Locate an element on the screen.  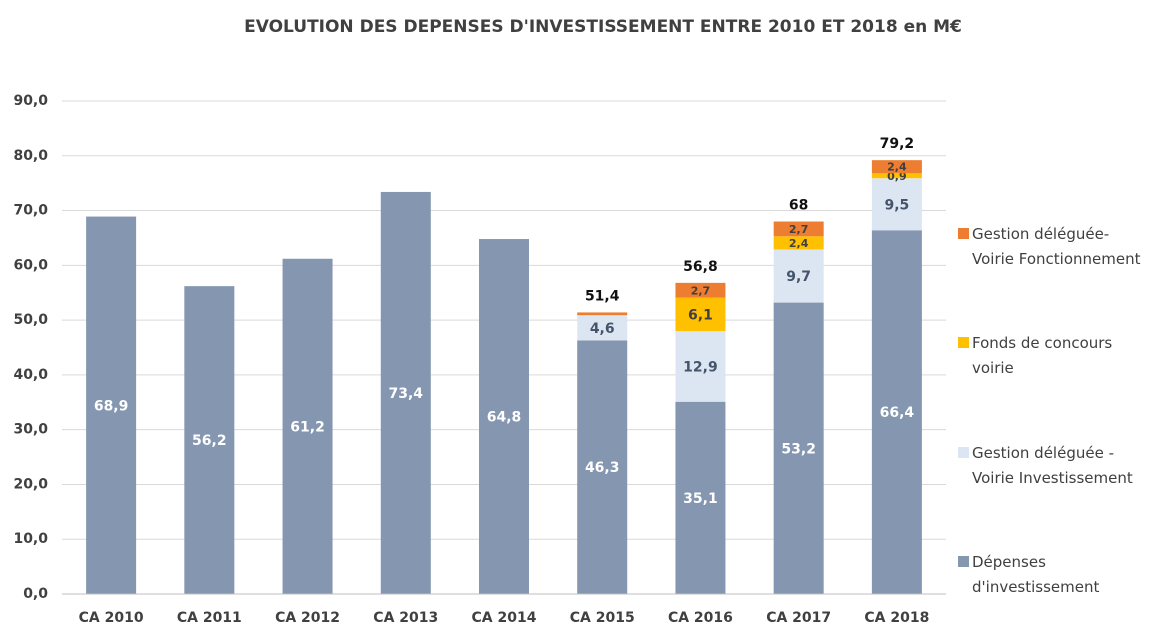
y-tick-label: 60,0 is located at coordinates (30, 265).